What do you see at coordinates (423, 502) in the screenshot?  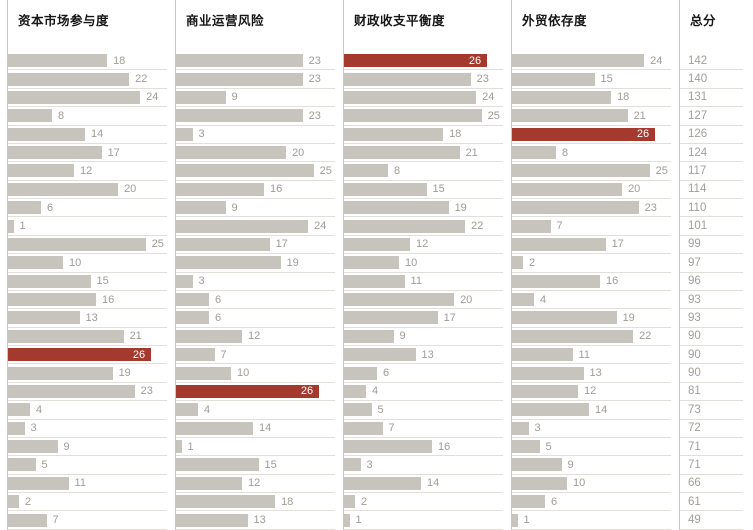 I see `bar-row: 2` at bounding box center [423, 502].